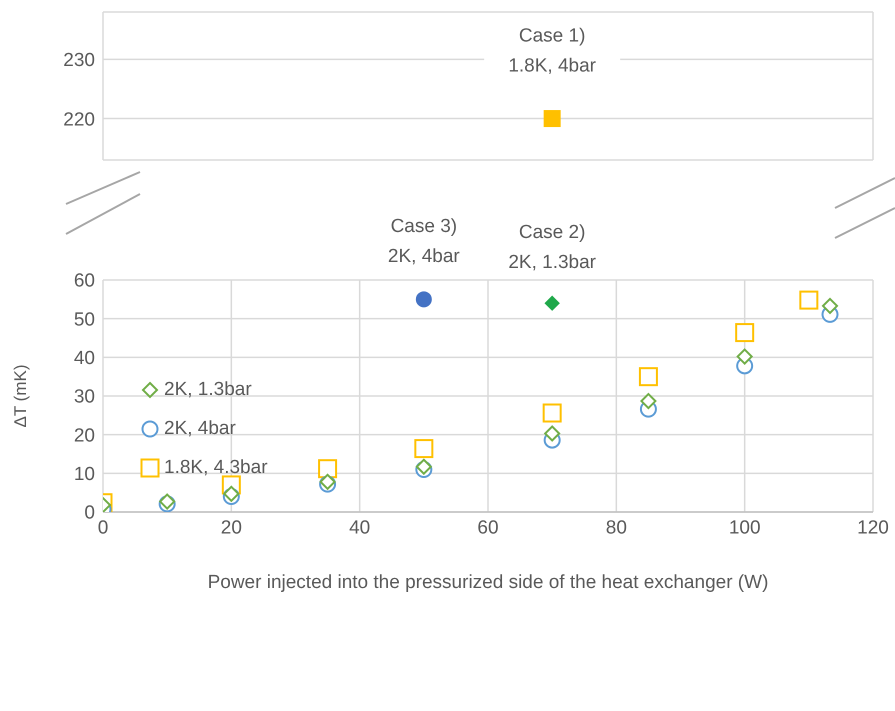 This screenshot has height=711, width=895. What do you see at coordinates (79, 61) in the screenshot?
I see `y-tick-label: 230` at bounding box center [79, 61].